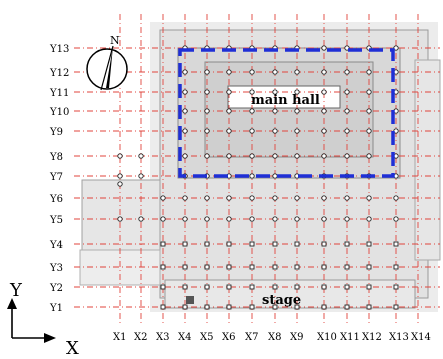 This screenshot has width=443, height=359. Describe the element at coordinates (327, 337) in the screenshot. I see `x-label-x10: X10` at that location.